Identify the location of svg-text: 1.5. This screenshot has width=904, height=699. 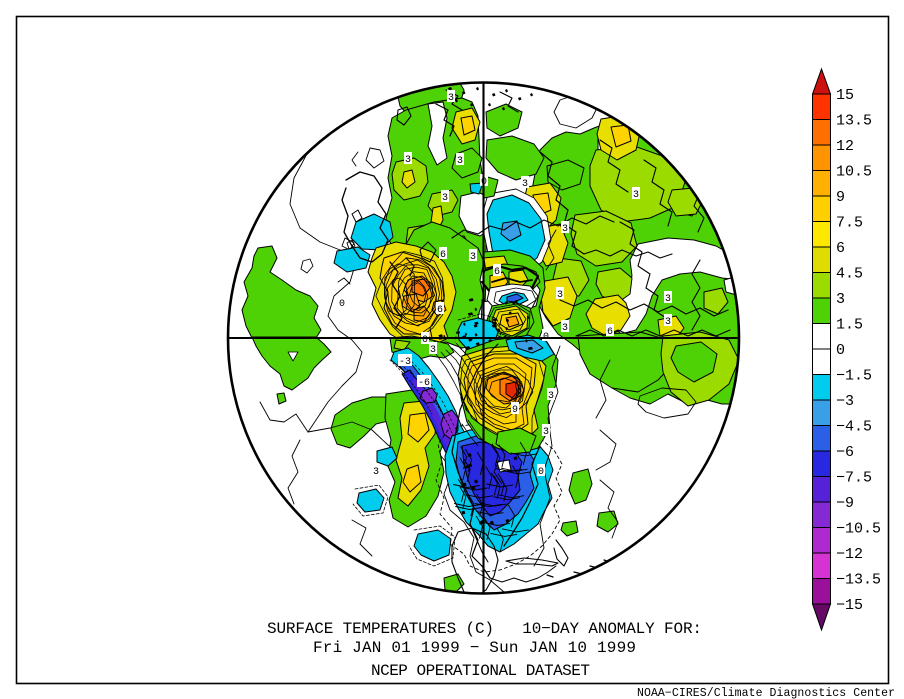
(849, 325).